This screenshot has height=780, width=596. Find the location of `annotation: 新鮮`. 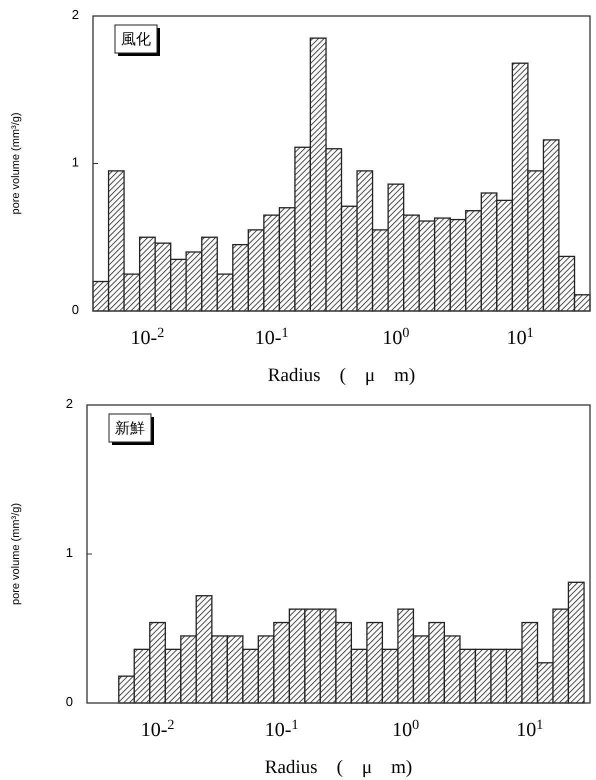

annotation: 新鮮 is located at coordinates (130, 428).